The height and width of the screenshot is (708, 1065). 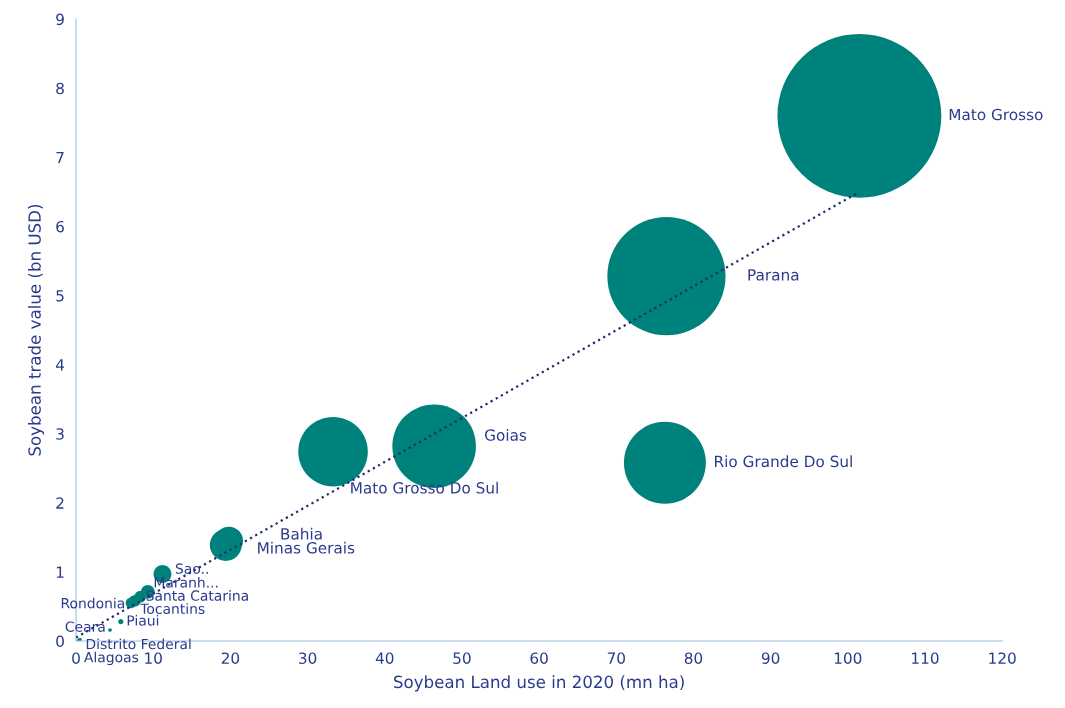 I want to click on series-label: Tocantins, so click(x=172, y=608).